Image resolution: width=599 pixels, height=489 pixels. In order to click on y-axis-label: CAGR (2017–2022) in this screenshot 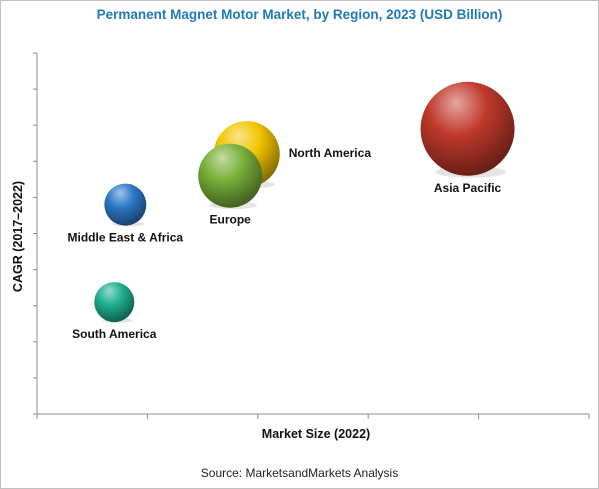, I will do `click(18, 236)`.